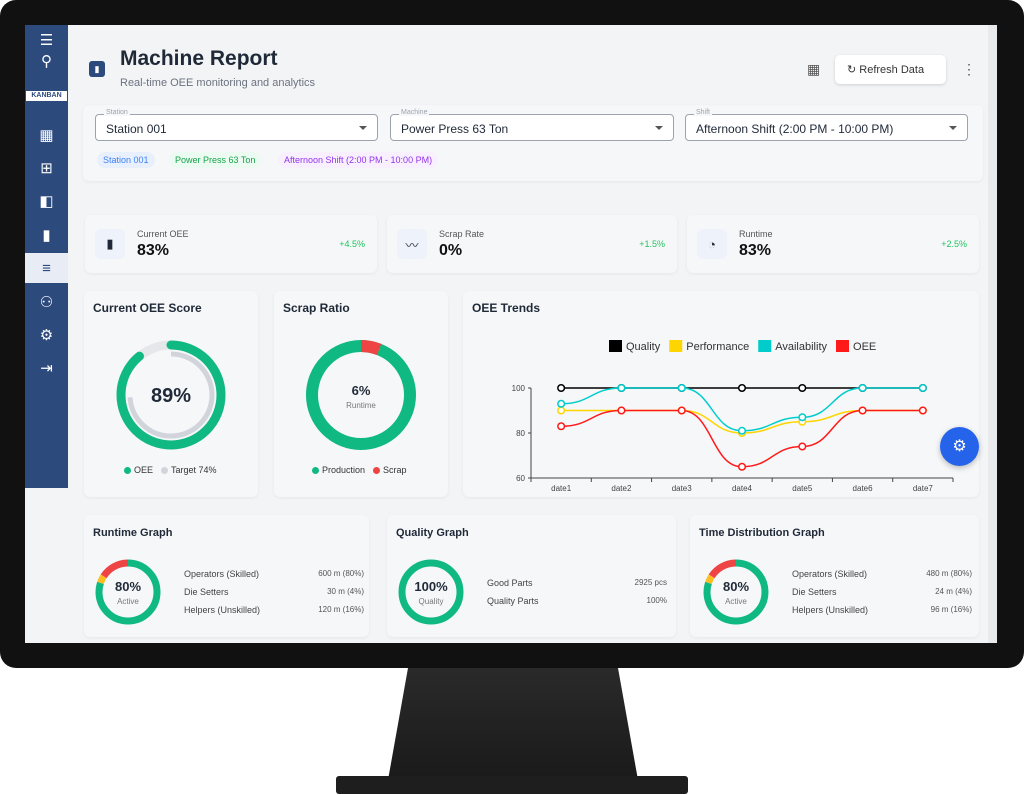 This screenshot has width=1024, height=795. I want to click on legend-label: OEE, so click(864, 347).